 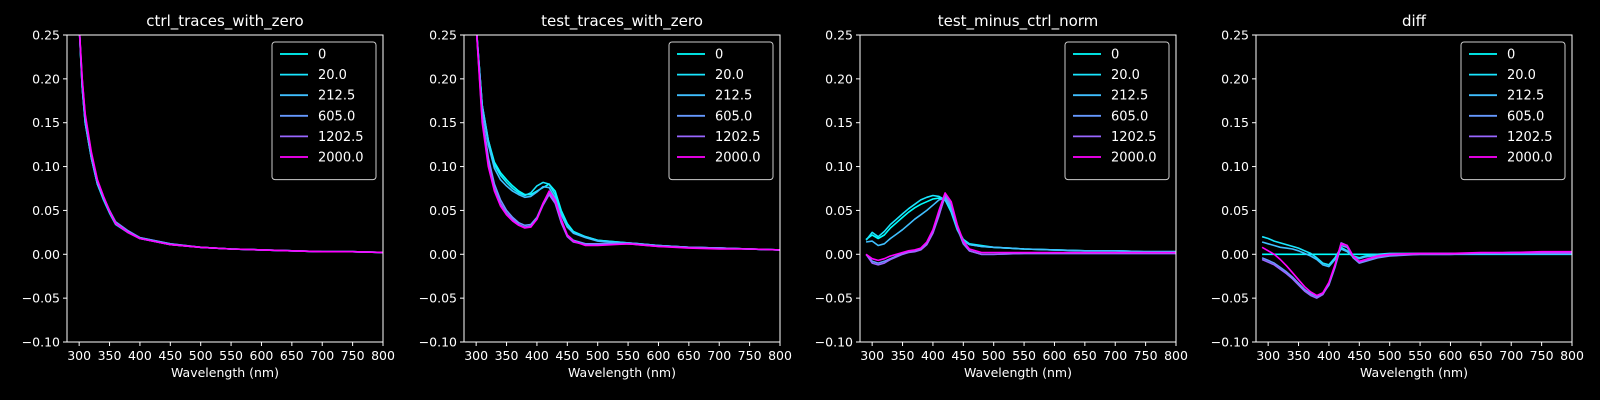 What do you see at coordinates (622, 21) in the screenshot?
I see `panel-title: test_traces_with_zero` at bounding box center [622, 21].